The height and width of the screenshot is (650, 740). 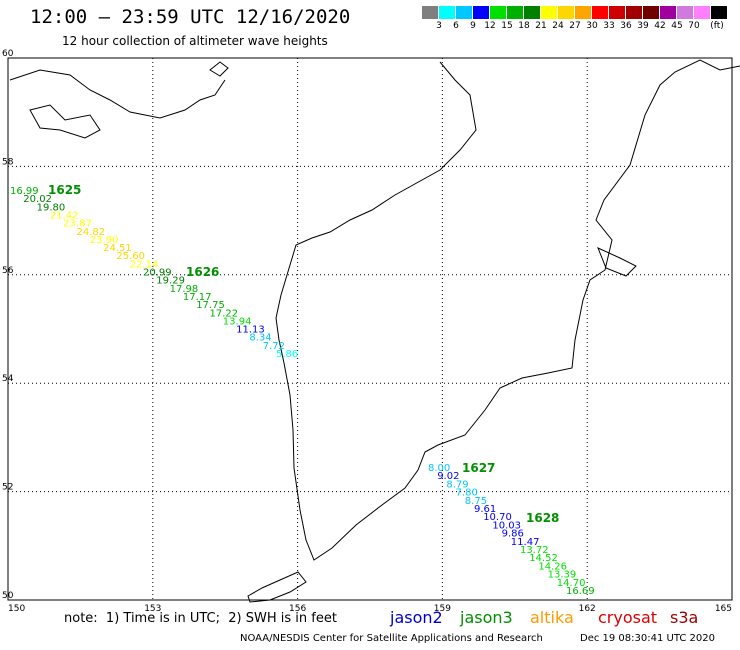 What do you see at coordinates (534, 550) in the screenshot?
I see `swh-value-label: 13.72` at bounding box center [534, 550].